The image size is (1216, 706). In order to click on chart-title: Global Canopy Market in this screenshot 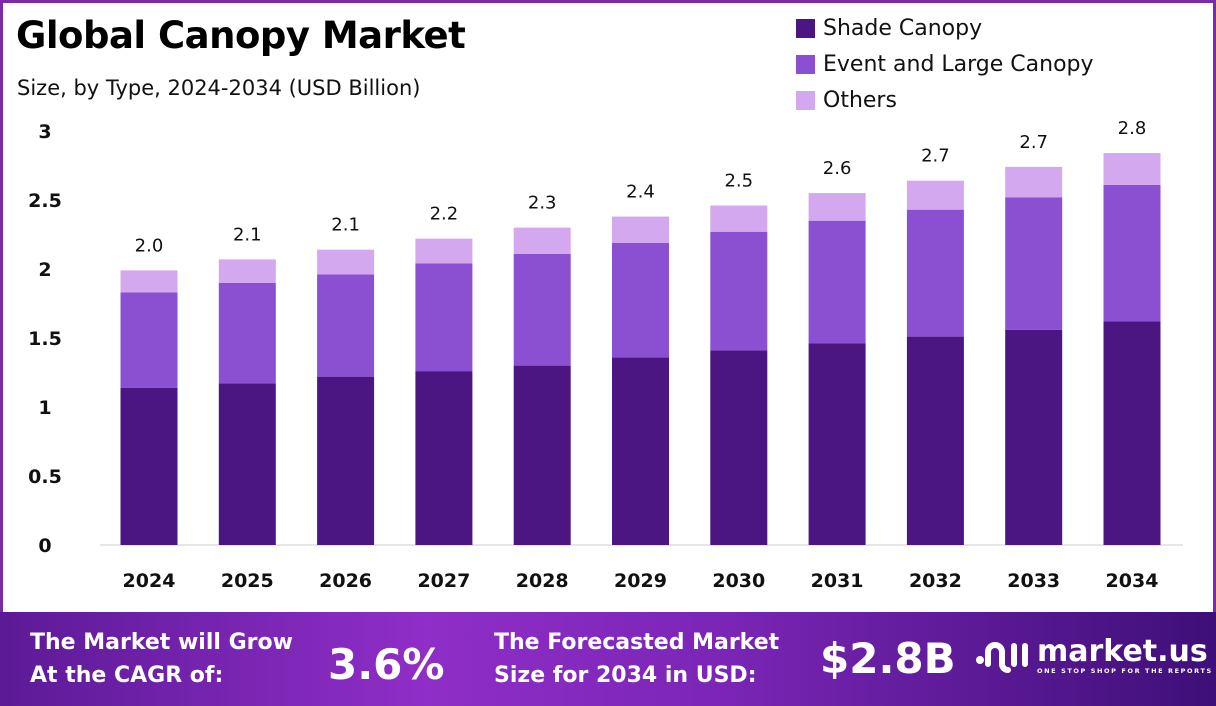, I will do `click(241, 35)`.